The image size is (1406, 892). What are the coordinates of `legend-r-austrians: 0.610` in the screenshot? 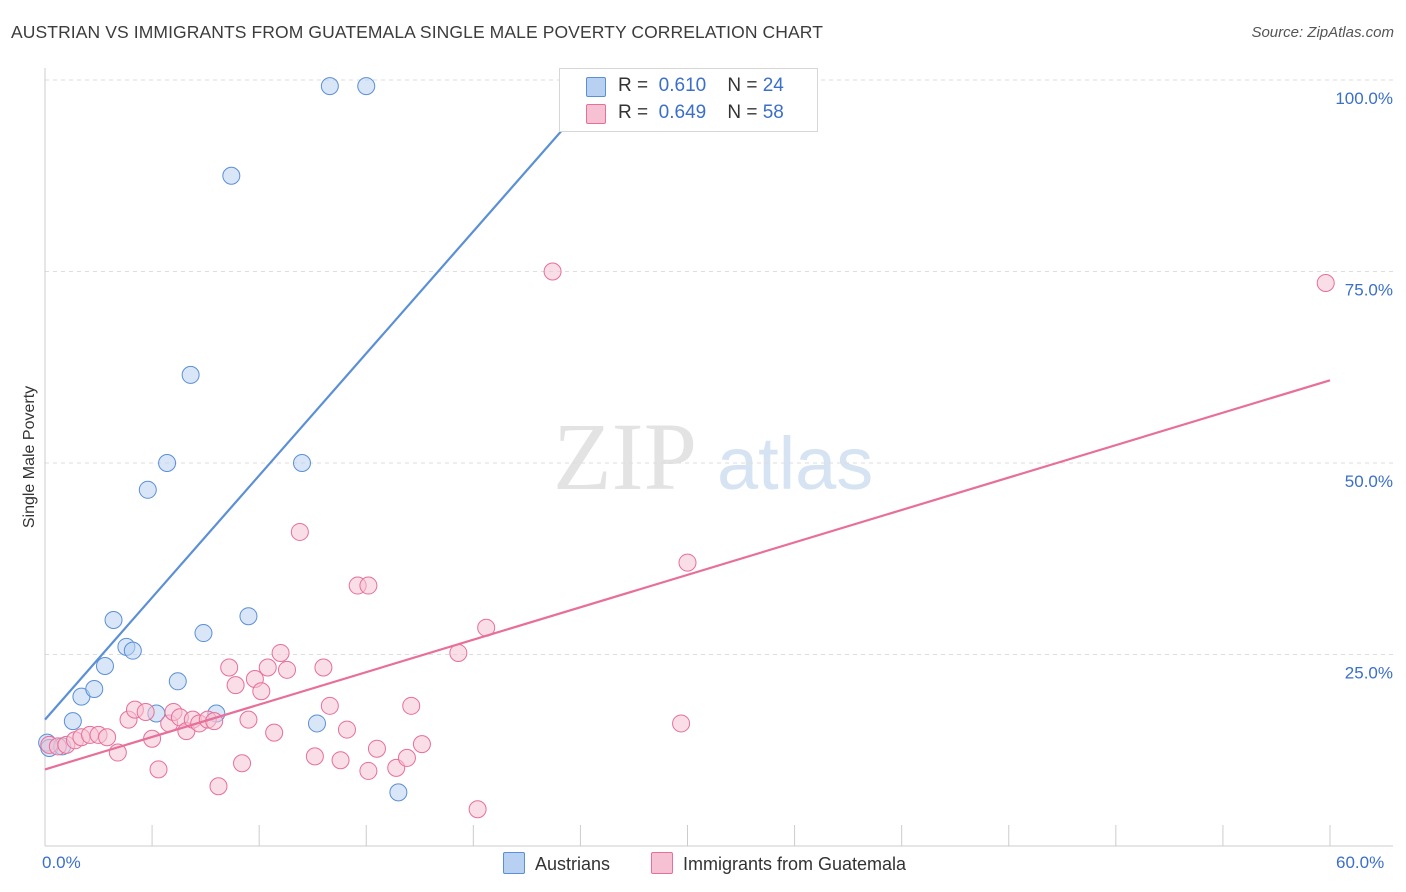 It's located at (682, 85).